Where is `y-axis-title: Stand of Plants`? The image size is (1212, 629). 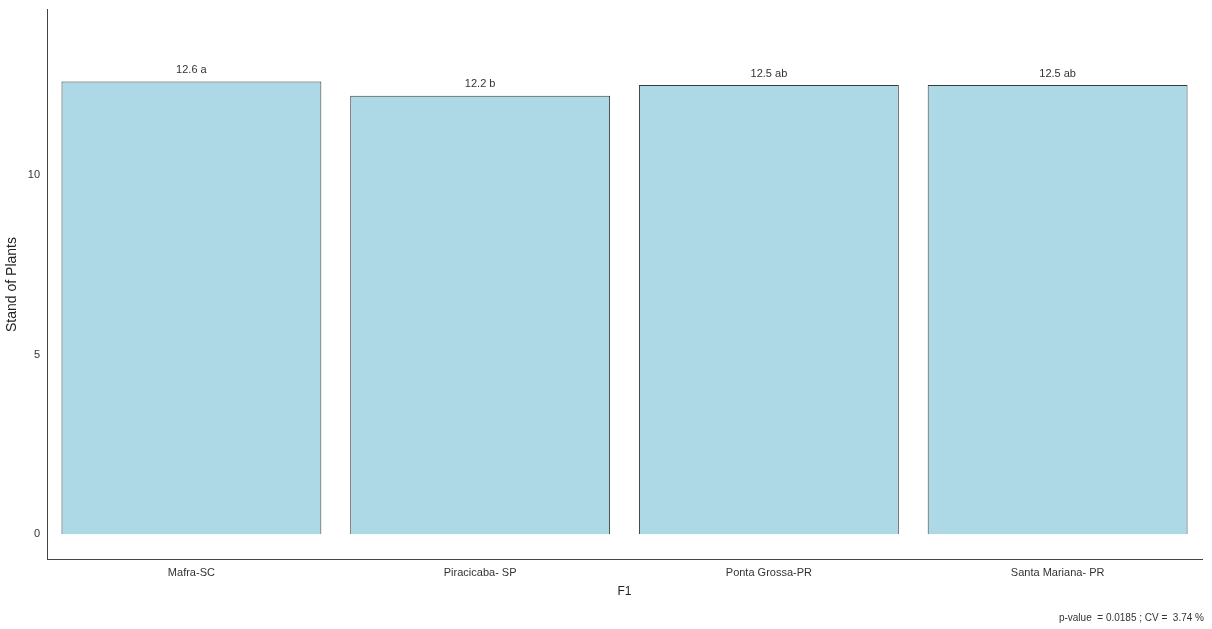 y-axis-title: Stand of Plants is located at coordinates (11, 284).